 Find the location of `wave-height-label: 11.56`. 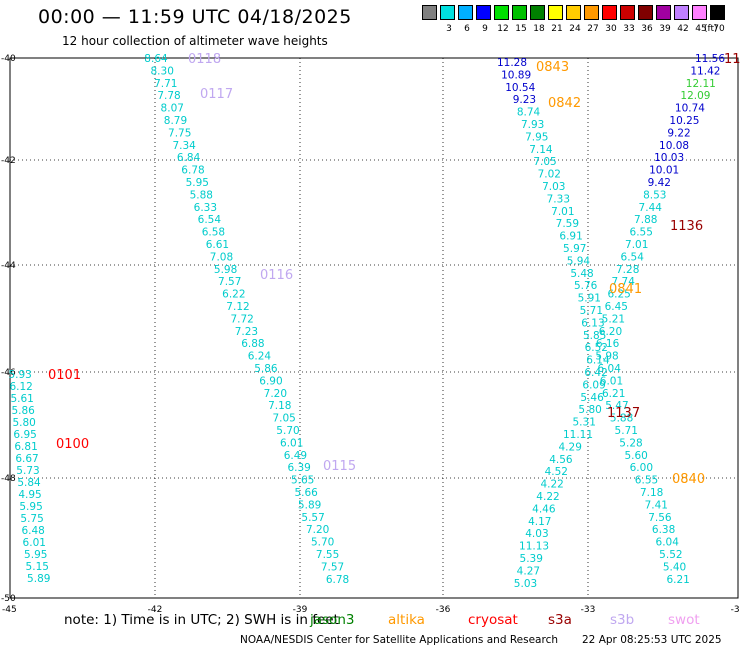

wave-height-label: 11.56 is located at coordinates (710, 59).